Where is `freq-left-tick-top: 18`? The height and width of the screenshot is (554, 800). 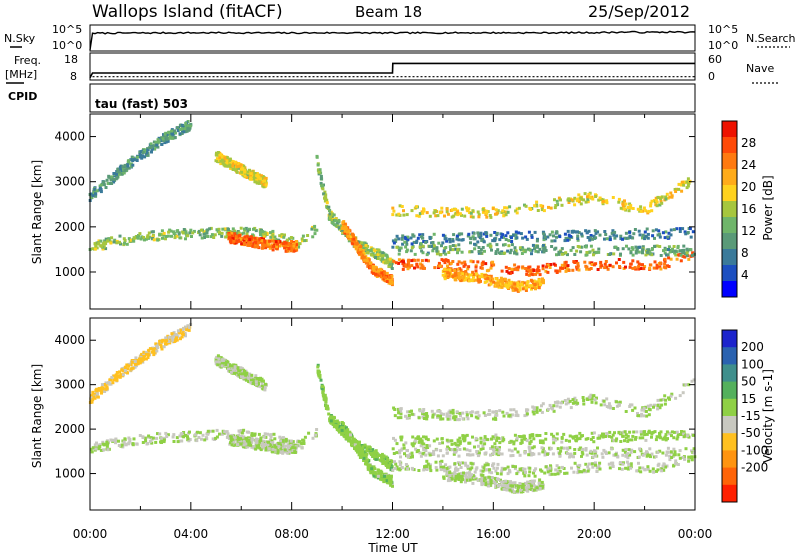
freq-left-tick-top: 18 is located at coordinates (71, 59).